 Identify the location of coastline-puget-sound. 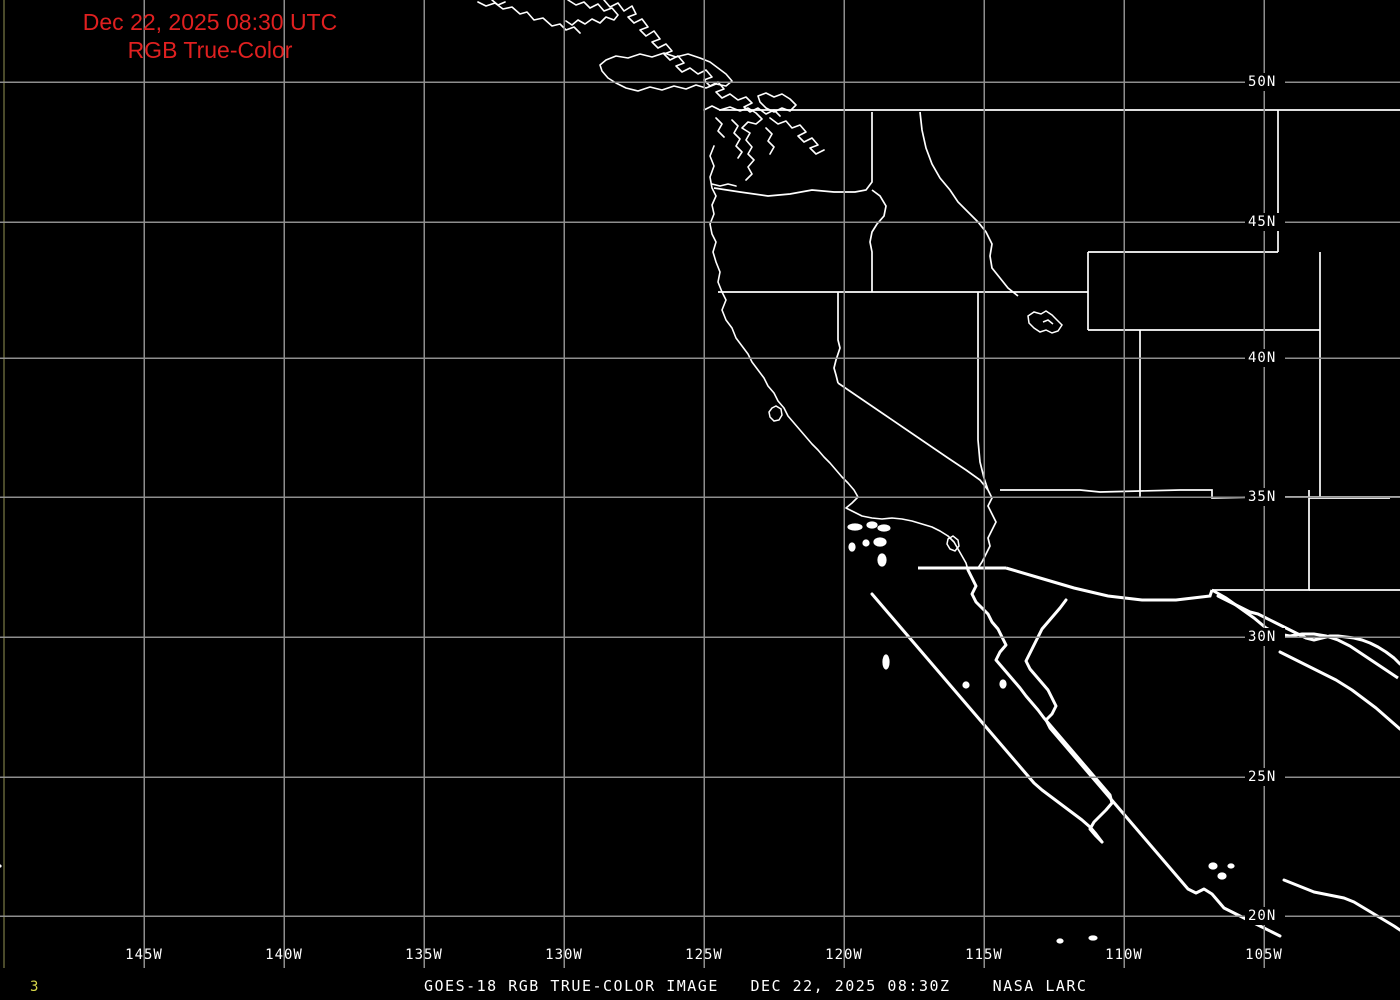
(750, 136).